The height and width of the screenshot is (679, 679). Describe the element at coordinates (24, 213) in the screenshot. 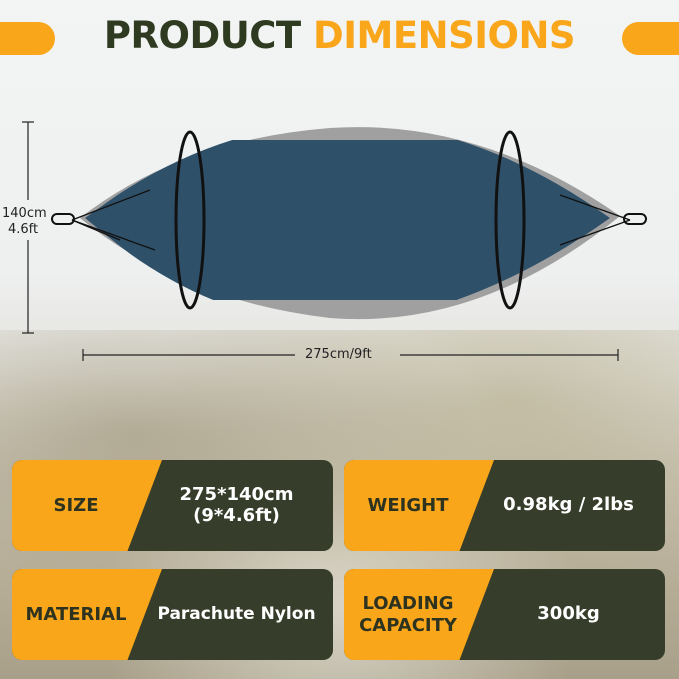

I see `height-cm-label: 140cm` at that location.